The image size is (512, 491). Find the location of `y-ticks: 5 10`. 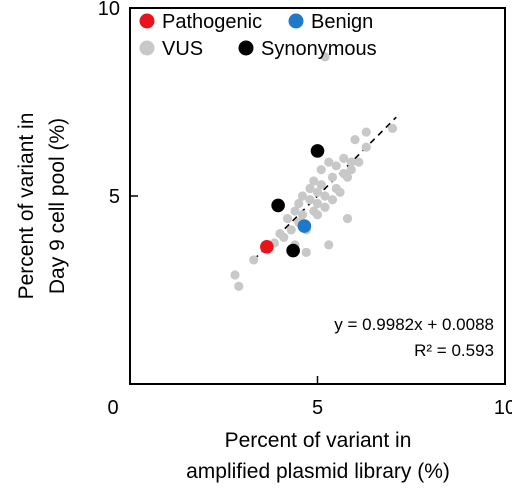

y-ticks: 5 10 is located at coordinates (118, 104).